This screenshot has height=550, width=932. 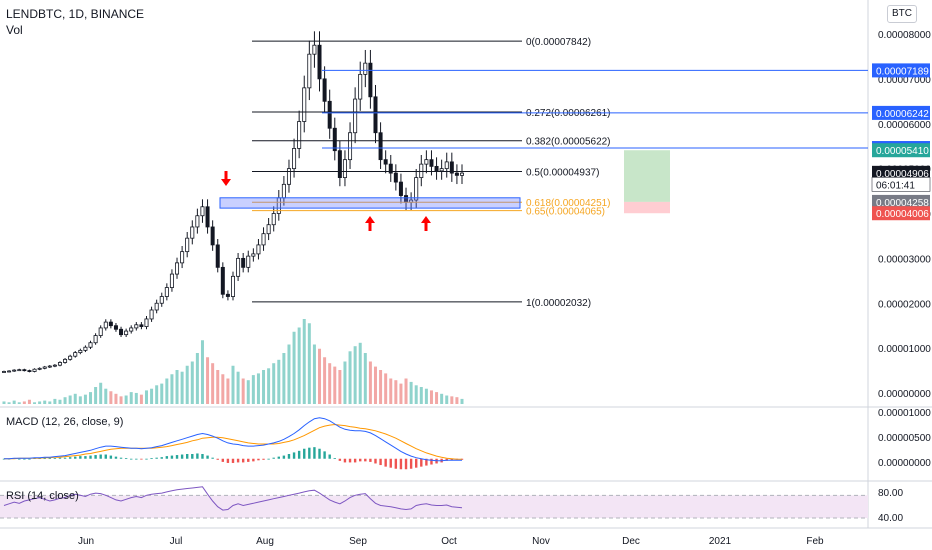 I want to click on rsi-line, so click(x=233, y=498).